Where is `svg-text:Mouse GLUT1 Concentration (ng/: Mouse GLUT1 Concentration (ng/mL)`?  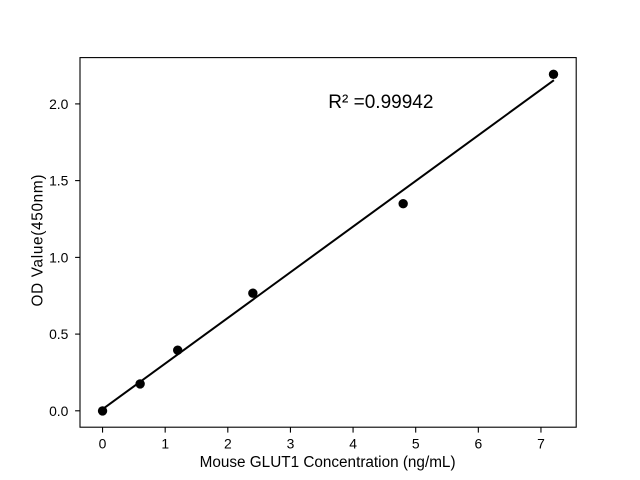 svg-text:Mouse GLUT1 Concentration (ng/: Mouse GLUT1 Concentration (ng/mL) is located at coordinates (328, 462).